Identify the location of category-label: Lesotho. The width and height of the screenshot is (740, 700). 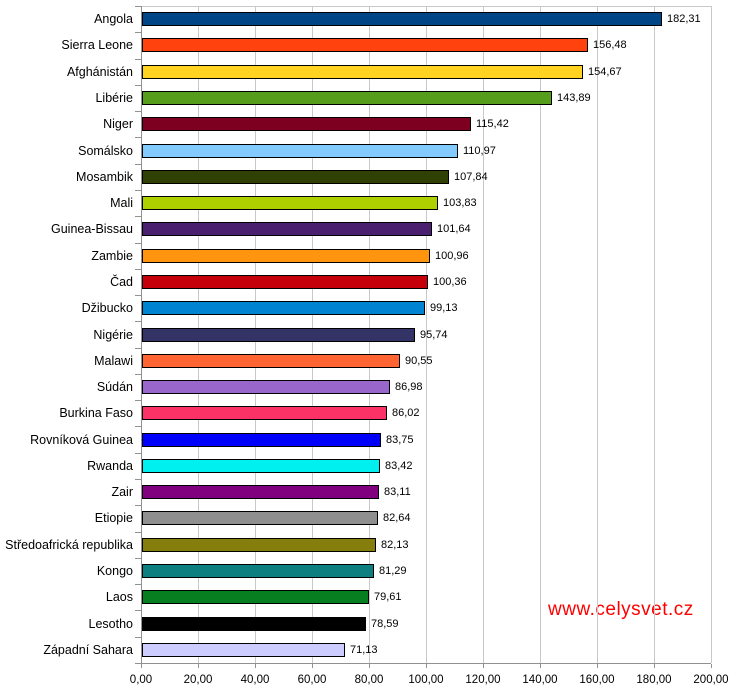
(110, 624).